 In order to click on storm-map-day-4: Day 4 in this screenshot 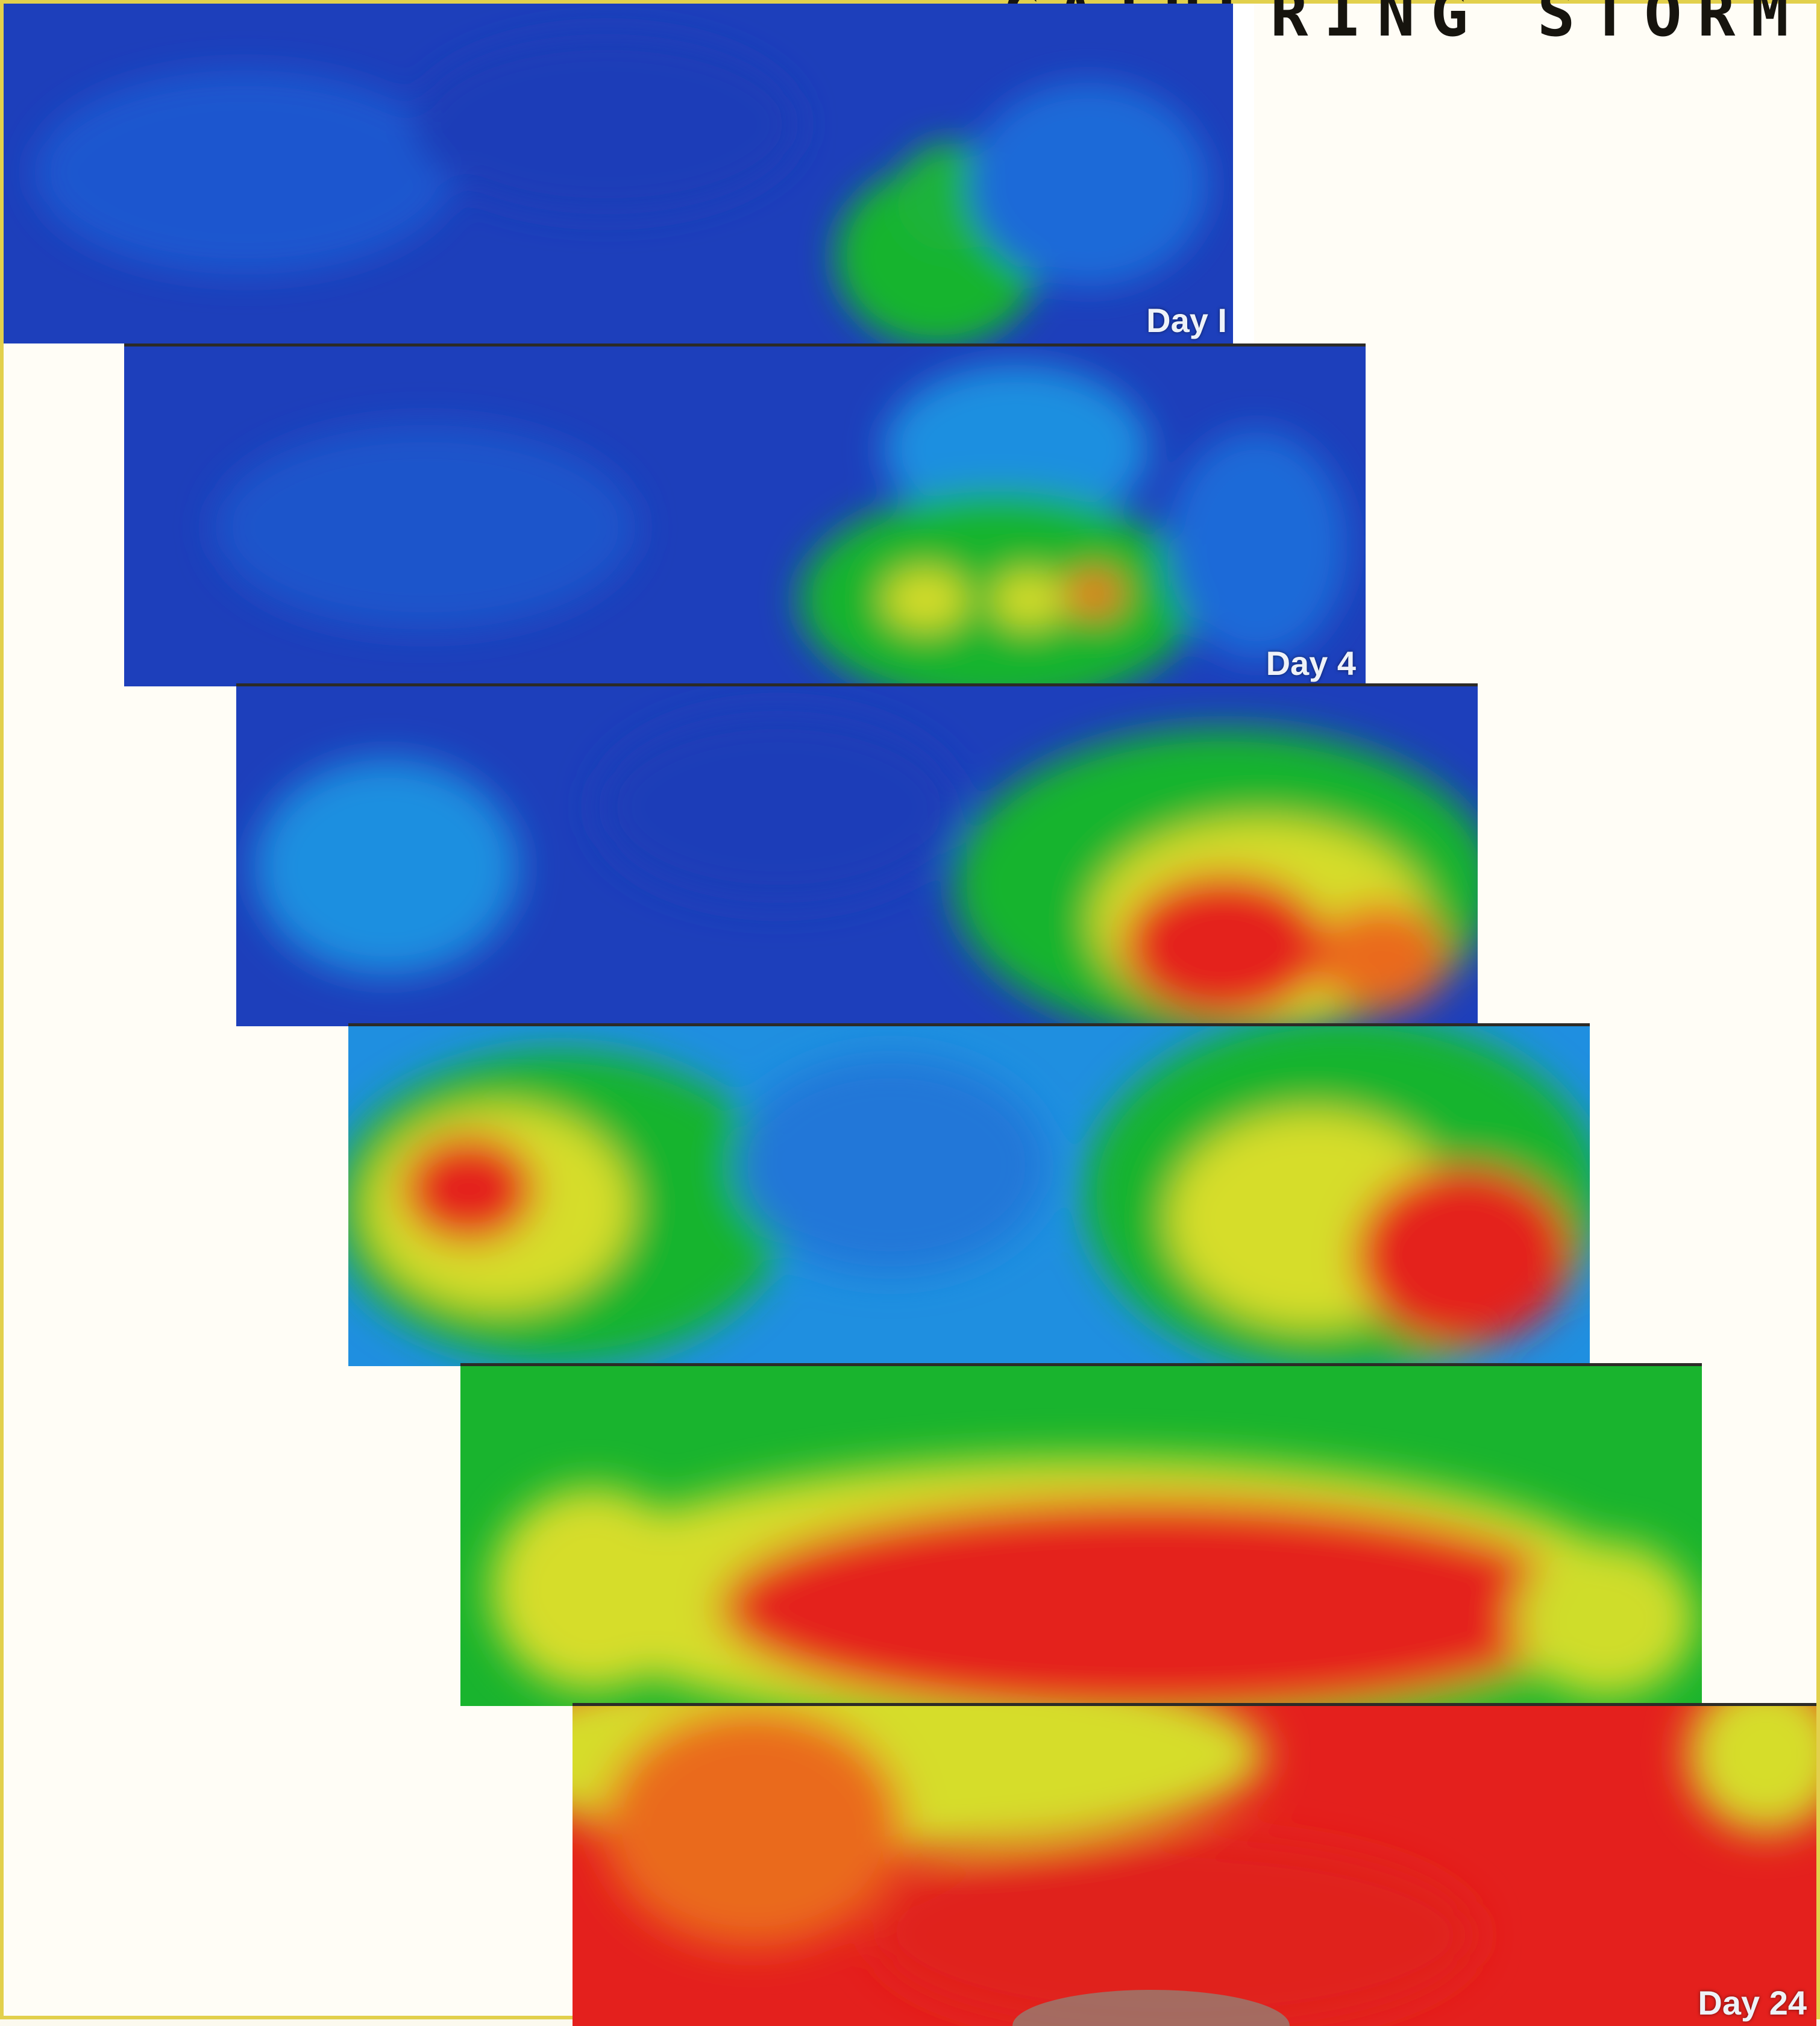, I will do `click(745, 514)`.